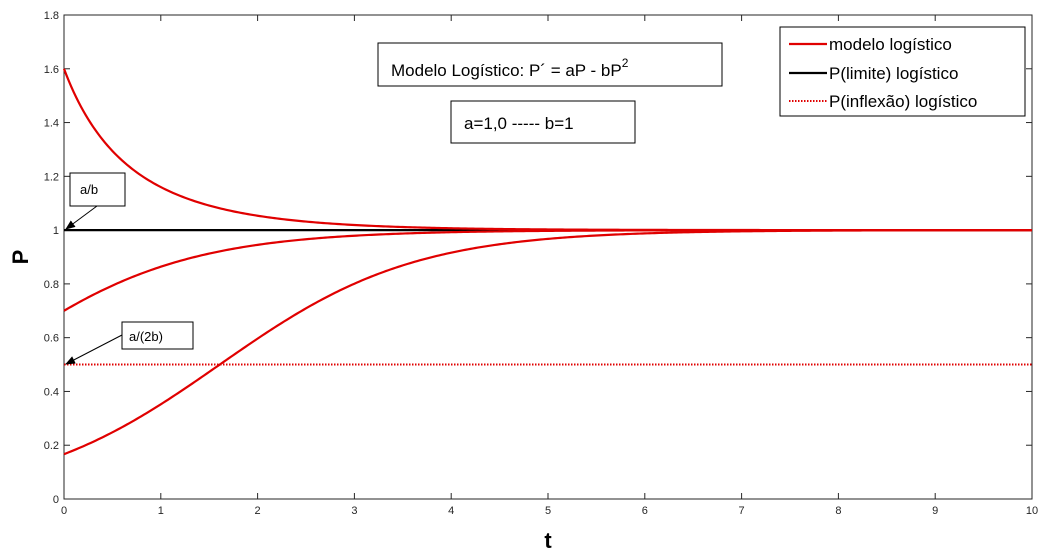 The width and height of the screenshot is (1041, 552). What do you see at coordinates (903, 101) in the screenshot?
I see `legend-label-inflexao: P(inflexão) logístico` at bounding box center [903, 101].